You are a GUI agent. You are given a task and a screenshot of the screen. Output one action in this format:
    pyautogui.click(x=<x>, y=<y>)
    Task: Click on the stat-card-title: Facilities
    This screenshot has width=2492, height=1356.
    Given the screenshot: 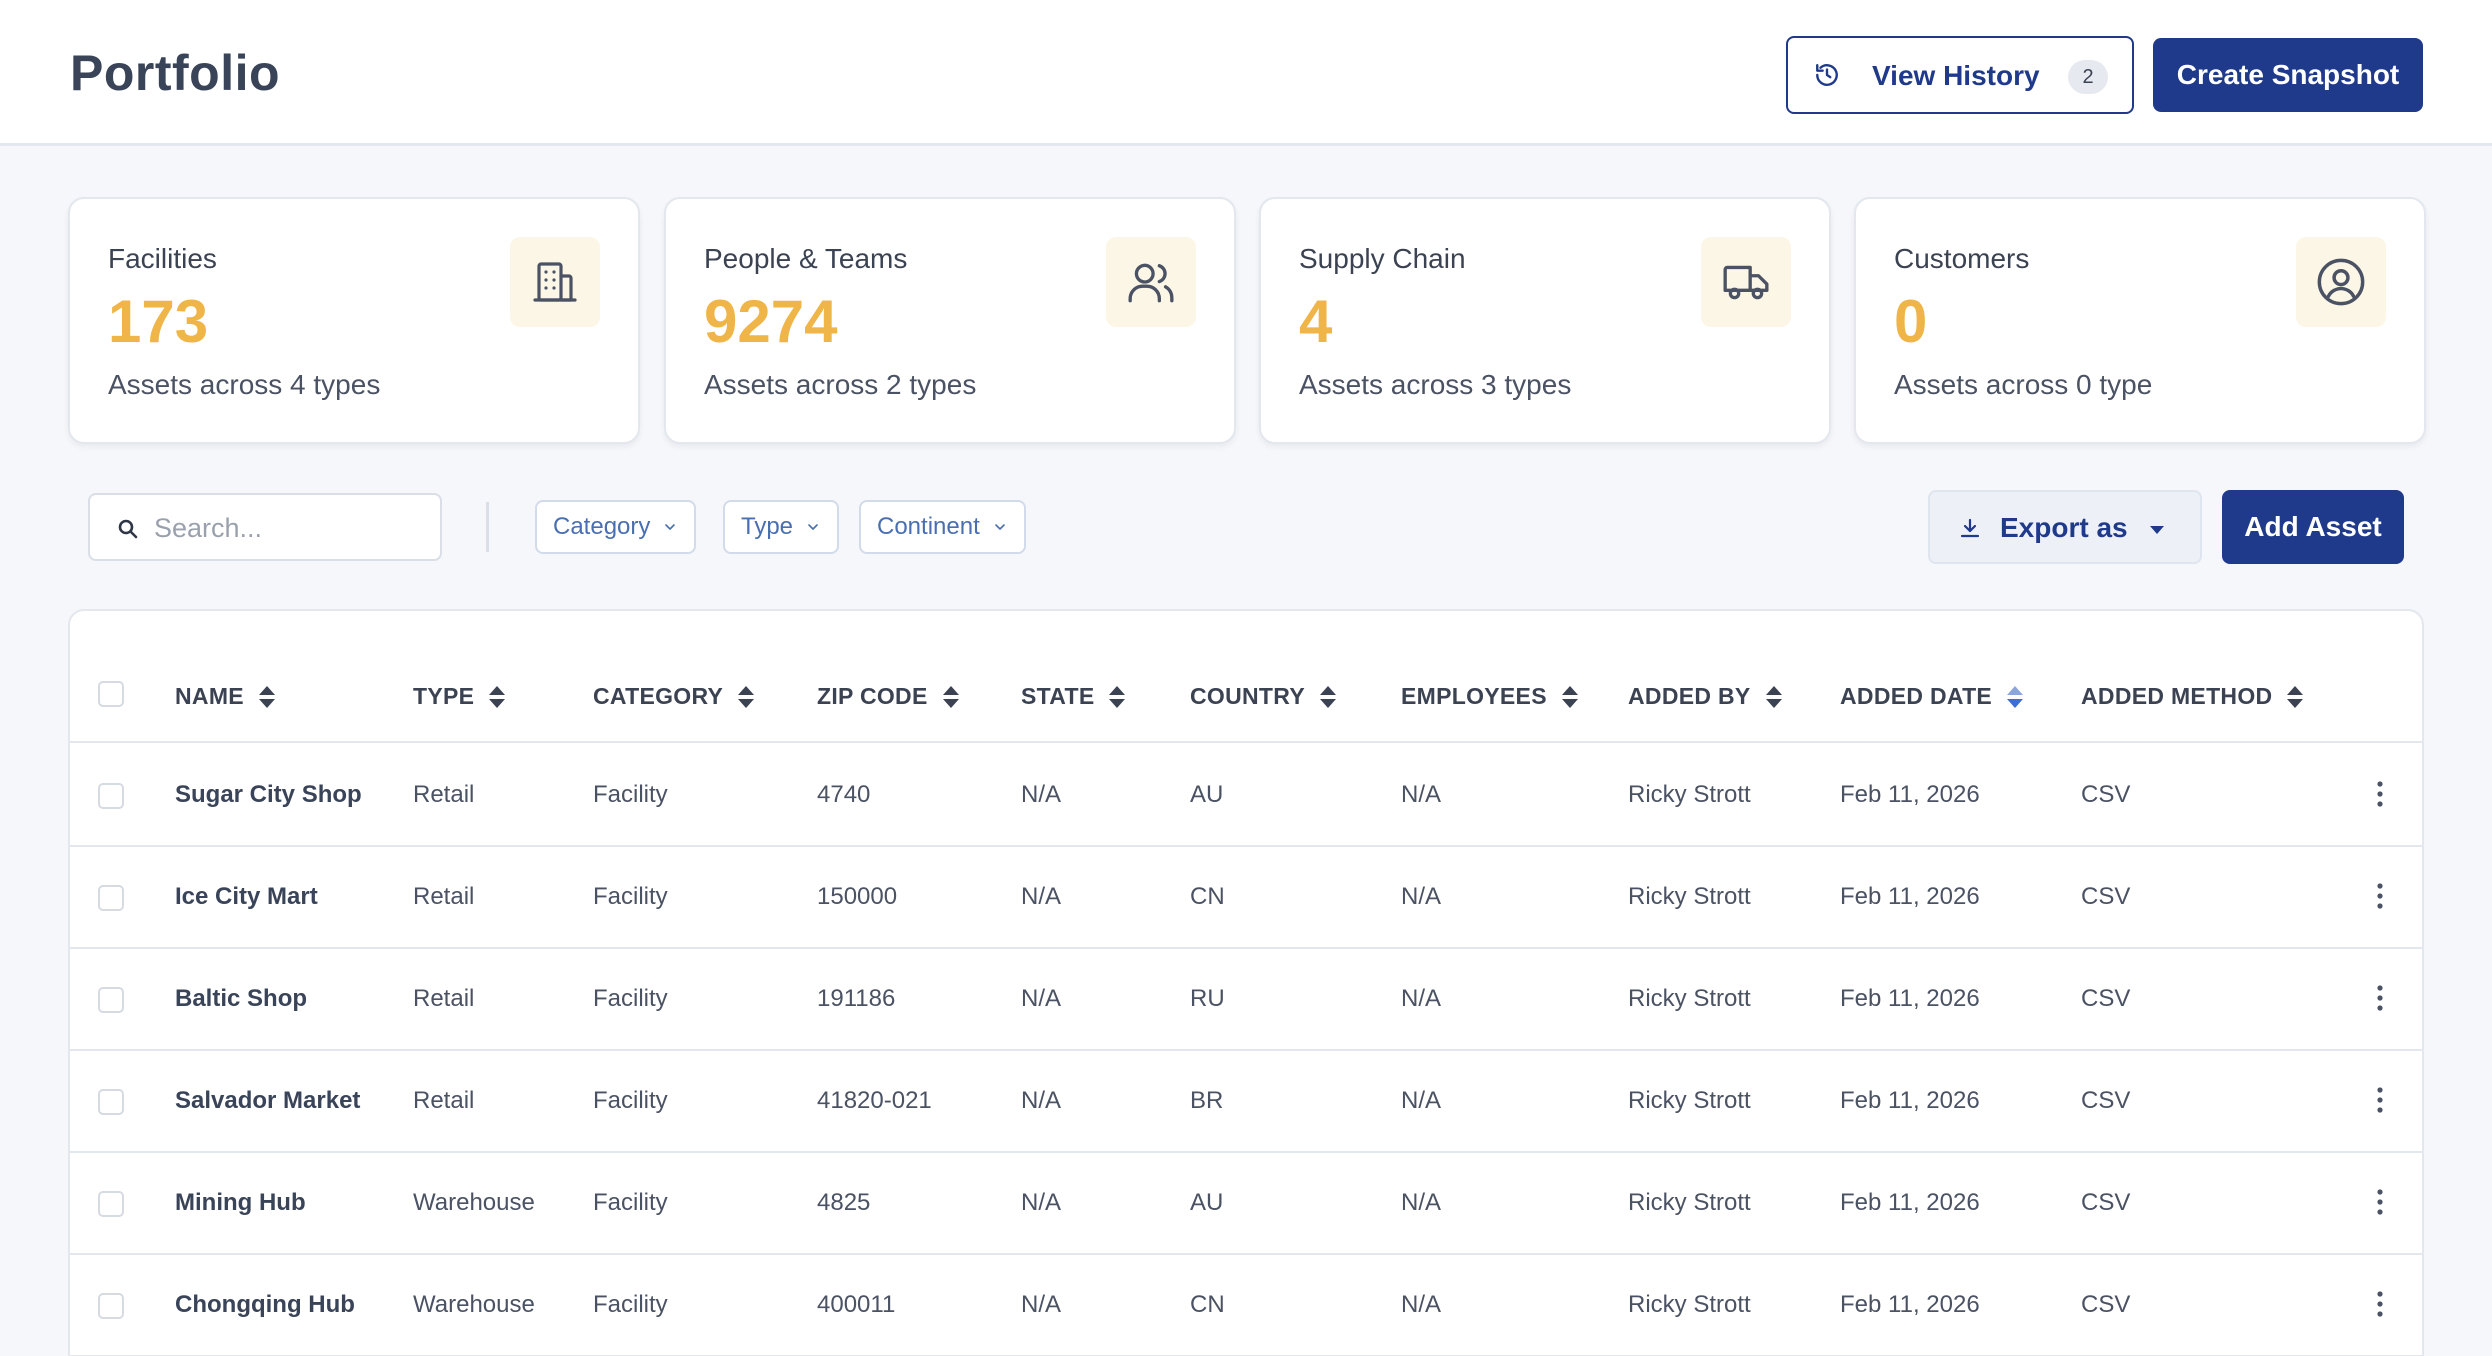 What is the action you would take?
    pyautogui.click(x=162, y=258)
    